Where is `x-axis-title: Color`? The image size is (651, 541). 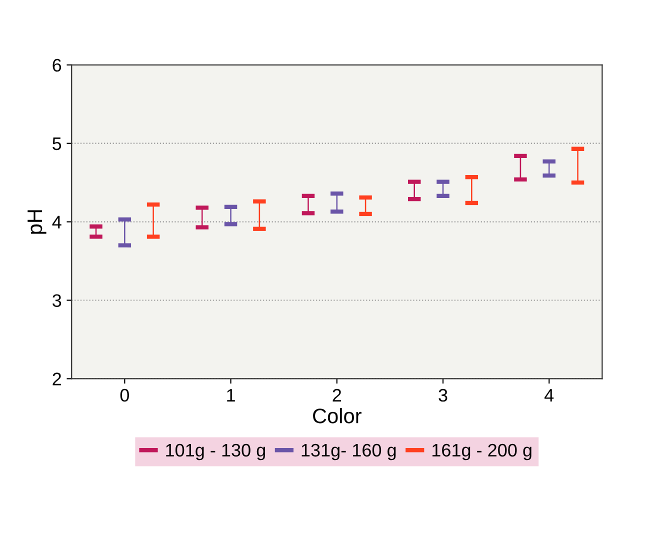
x-axis-title: Color is located at coordinates (337, 416).